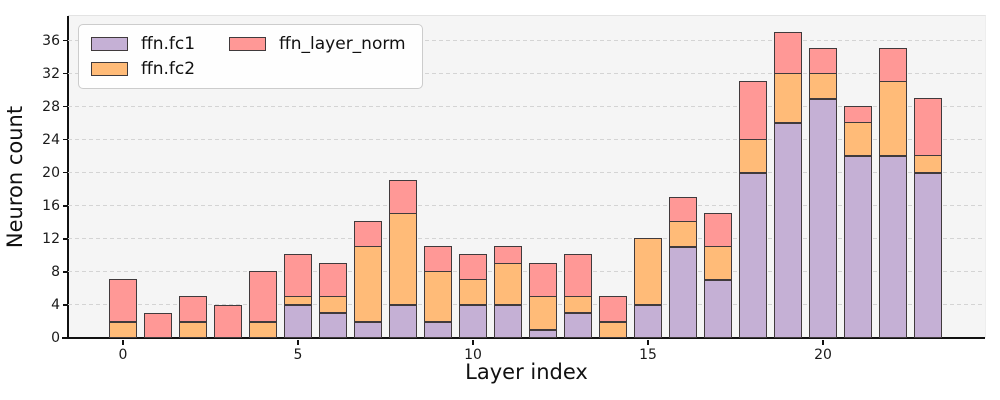  I want to click on y-tick-label: 8, so click(55, 271).